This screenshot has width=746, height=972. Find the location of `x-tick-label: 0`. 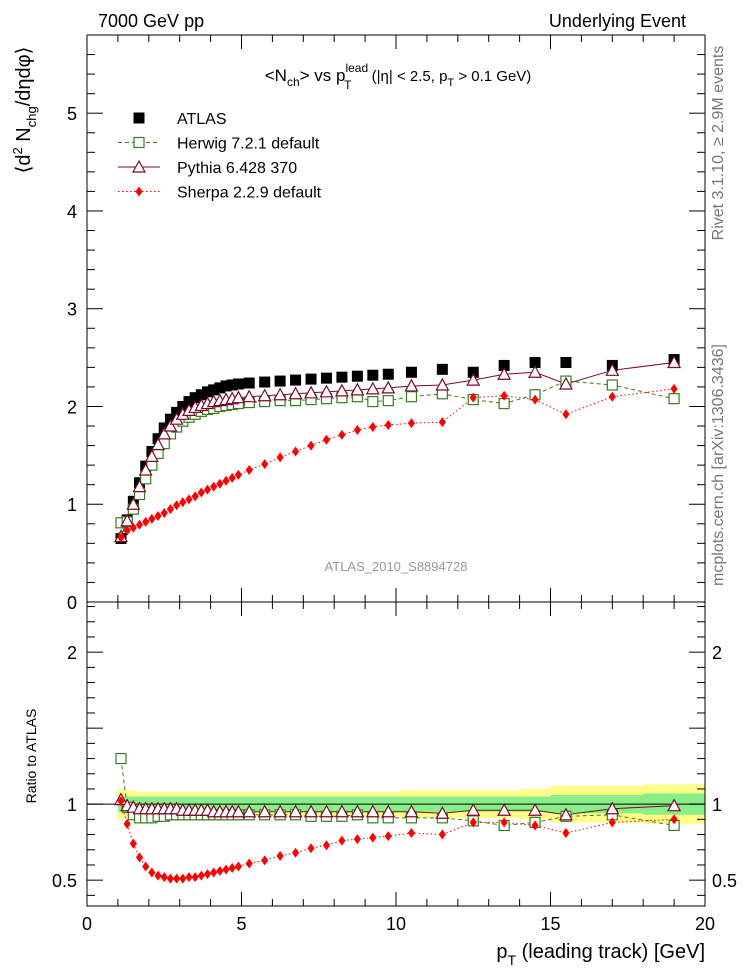

x-tick-label: 0 is located at coordinates (87, 924).